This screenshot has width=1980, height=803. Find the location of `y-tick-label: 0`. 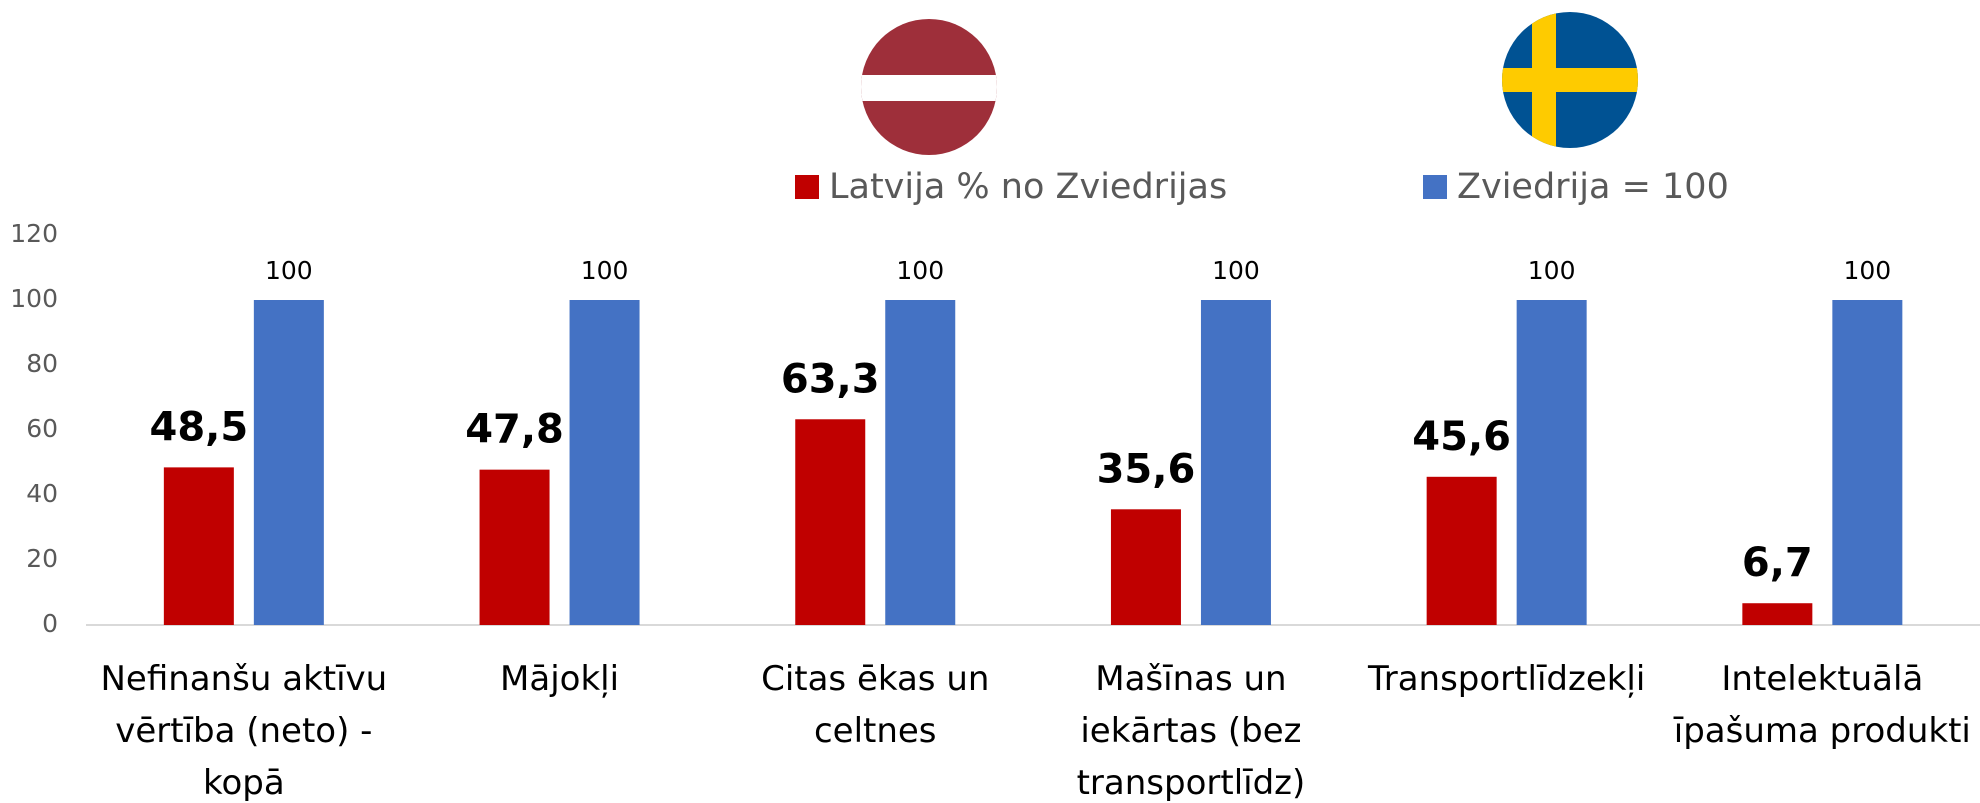

y-tick-label: 0 is located at coordinates (50, 623).